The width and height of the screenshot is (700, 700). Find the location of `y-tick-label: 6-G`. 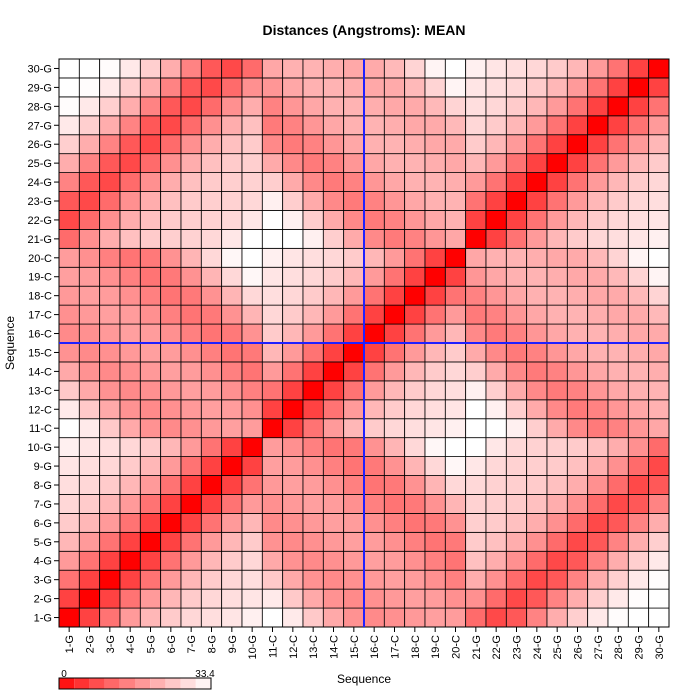

y-tick-label: 6-G is located at coordinates (43, 524).